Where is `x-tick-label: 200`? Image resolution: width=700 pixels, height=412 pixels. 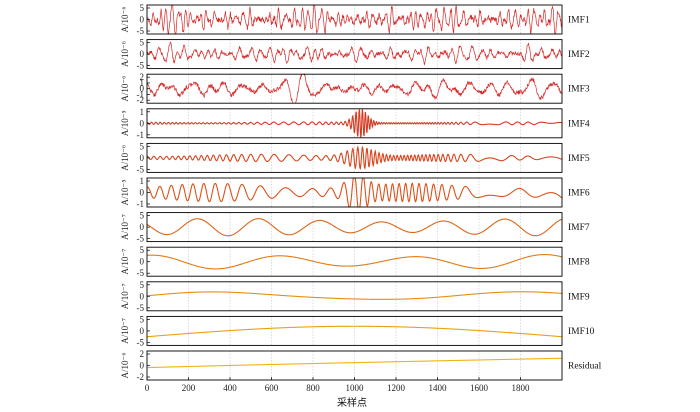
x-tick-label: 200 is located at coordinates (189, 388).